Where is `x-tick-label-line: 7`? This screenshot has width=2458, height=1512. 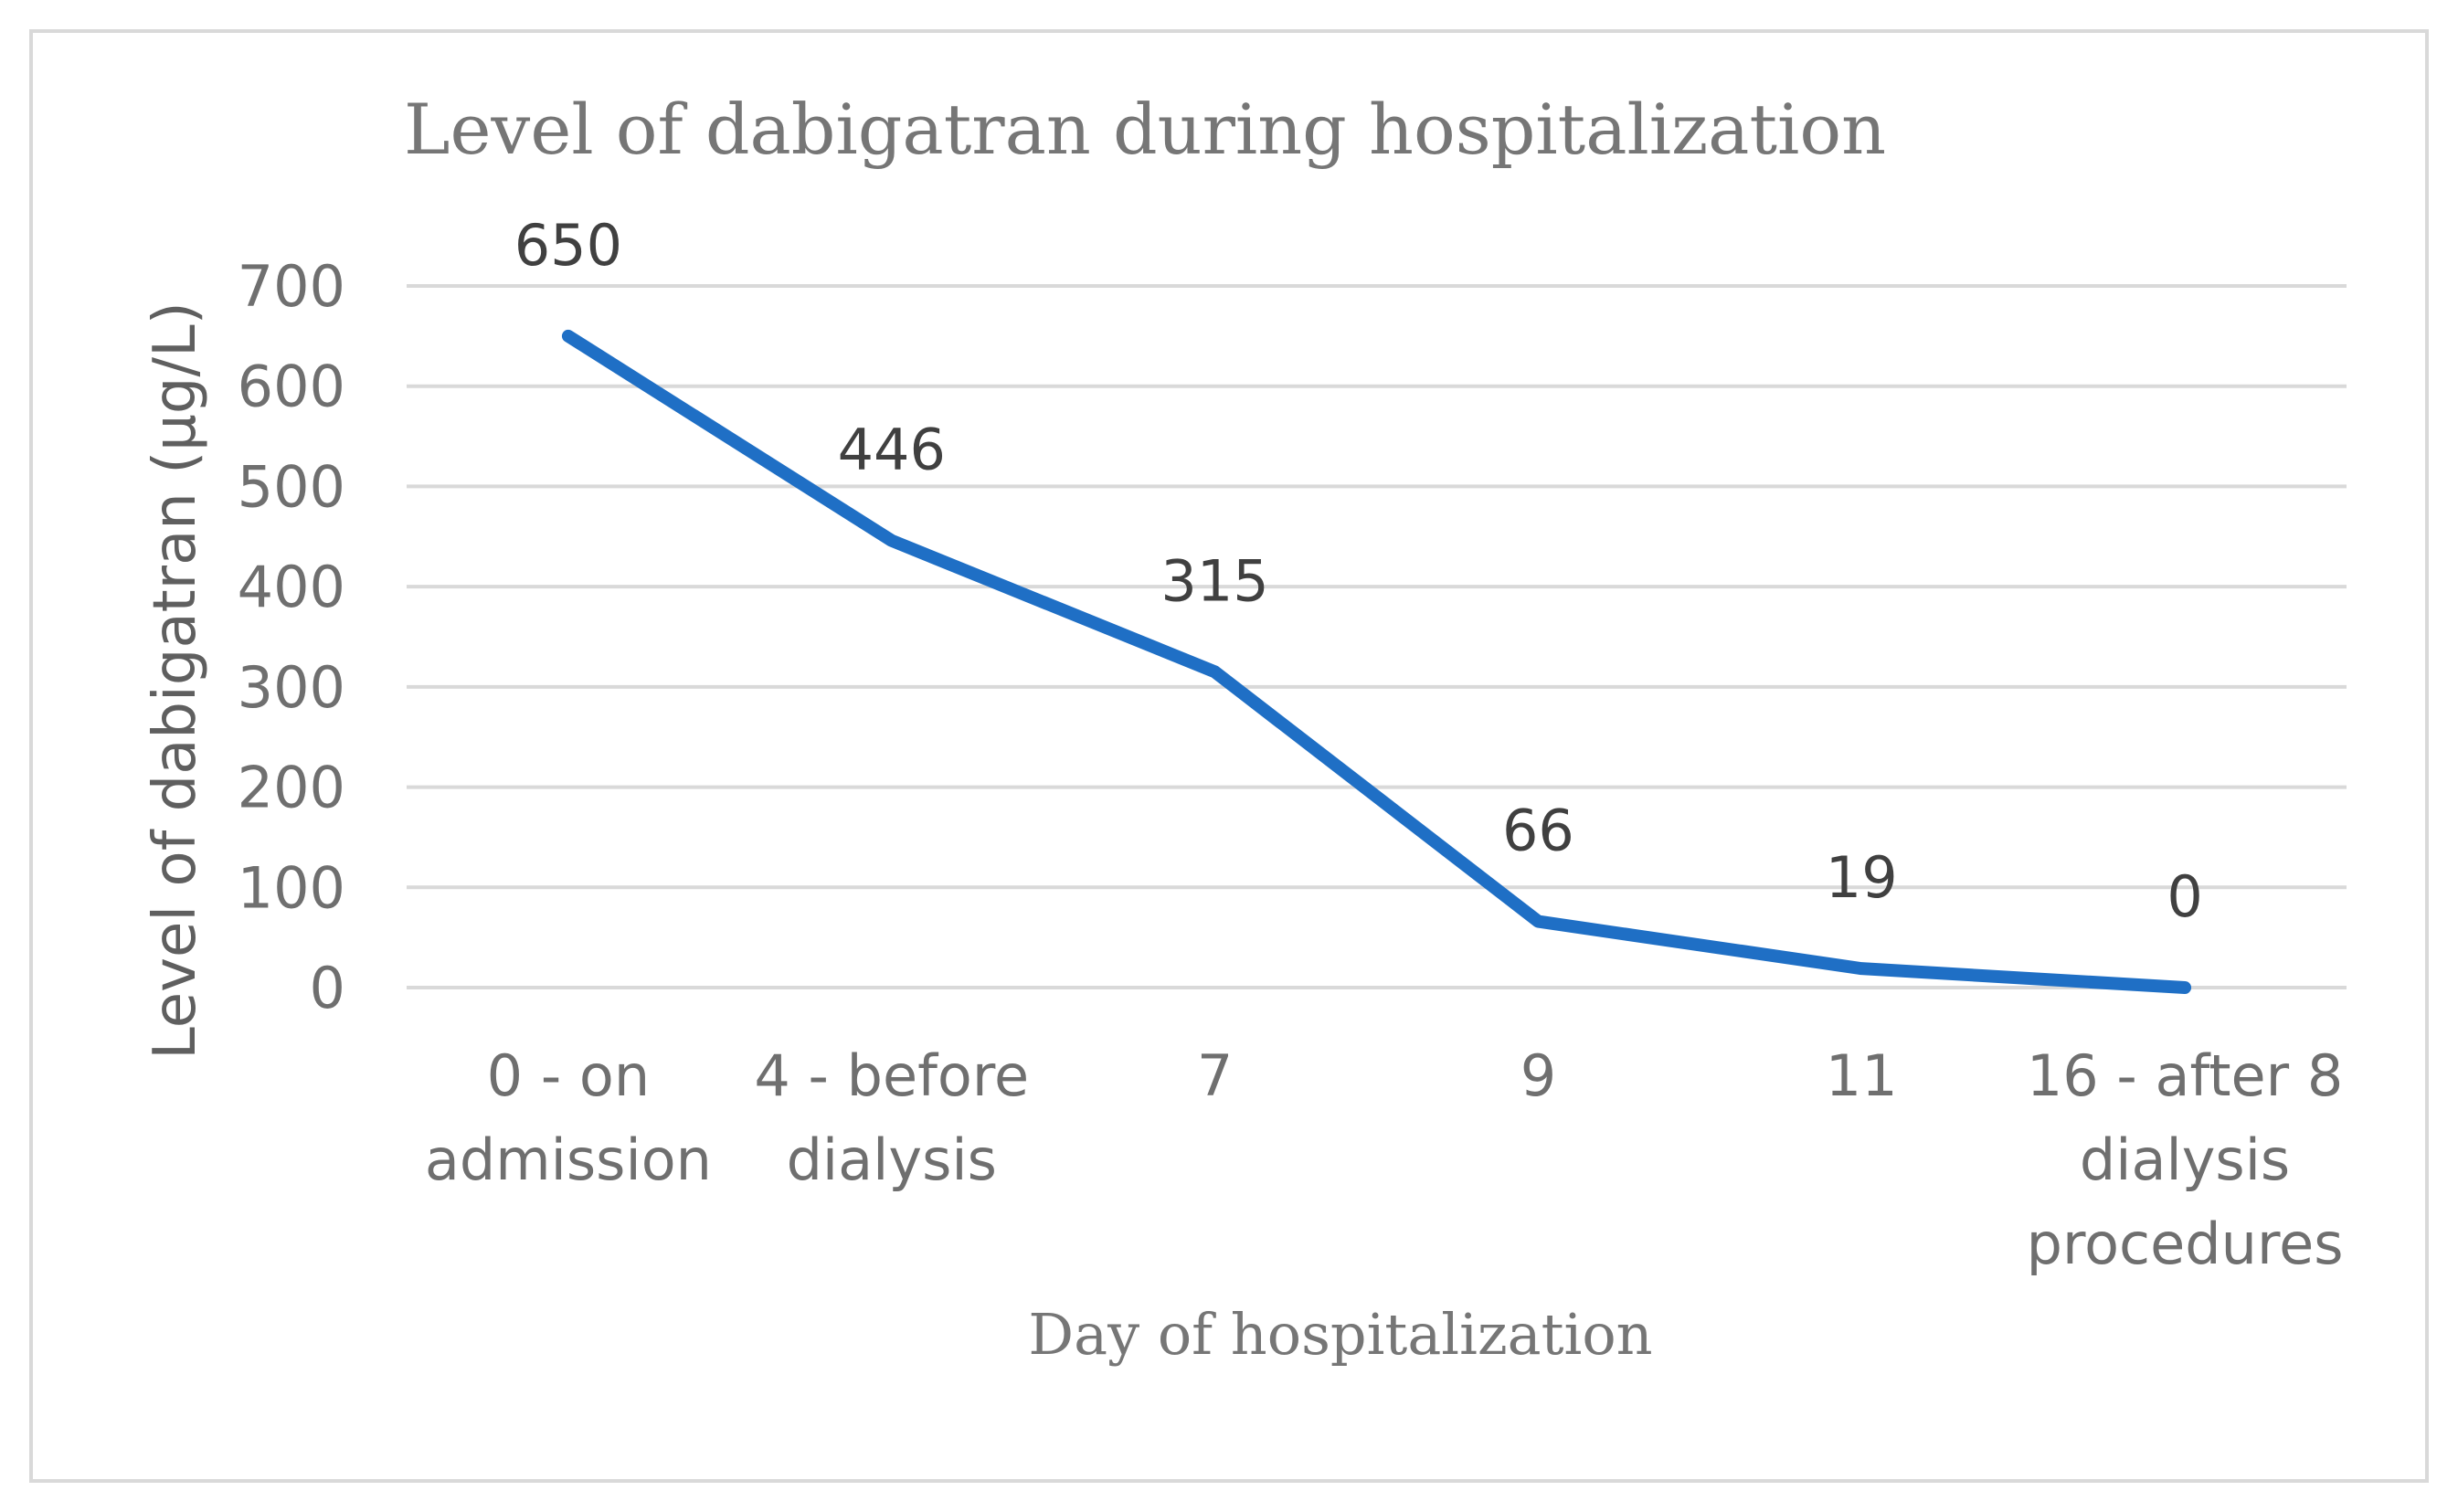 x-tick-label-line: 7 is located at coordinates (1215, 1075).